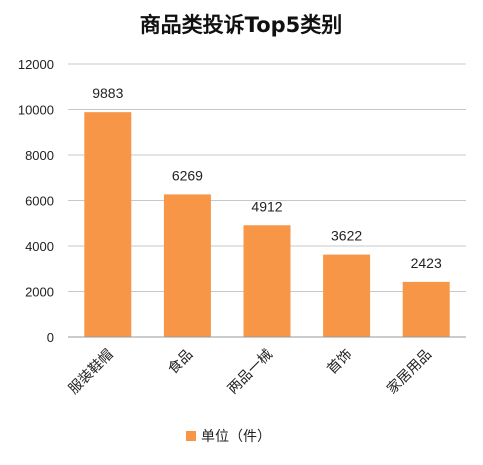 The height and width of the screenshot is (465, 483). What do you see at coordinates (241, 25) in the screenshot?
I see `chart-title: 商品类投诉Top5类别` at bounding box center [241, 25].